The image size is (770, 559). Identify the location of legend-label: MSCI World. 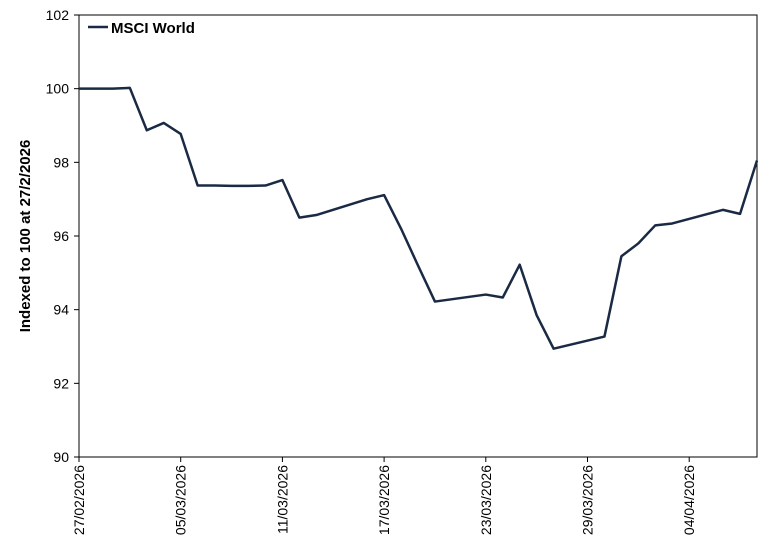
(153, 28).